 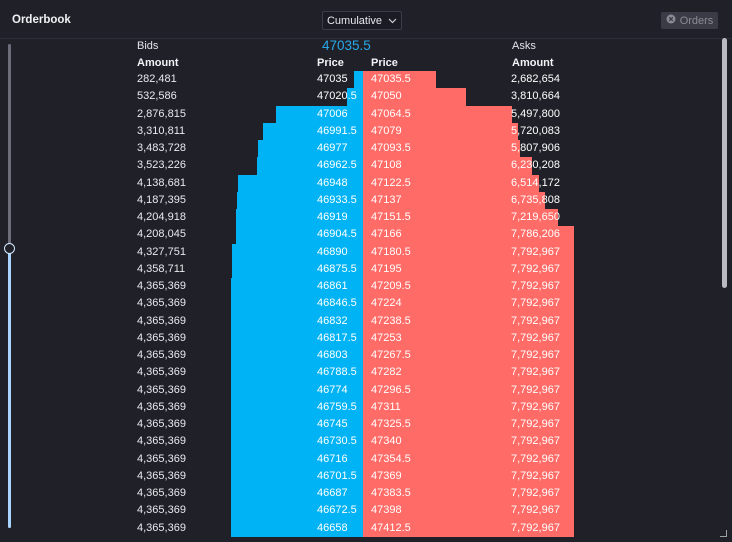 What do you see at coordinates (332, 182) in the screenshot?
I see `bid-price: 46948` at bounding box center [332, 182].